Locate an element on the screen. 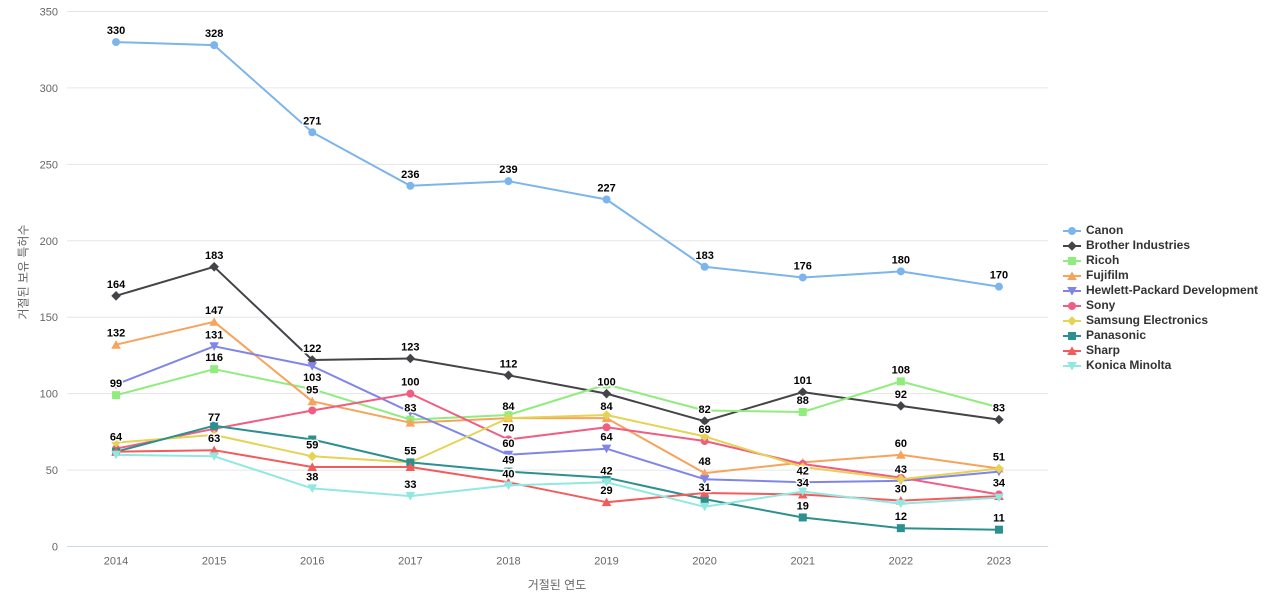 The width and height of the screenshot is (1280, 600). data-point-sharp-2015 is located at coordinates (214, 450).